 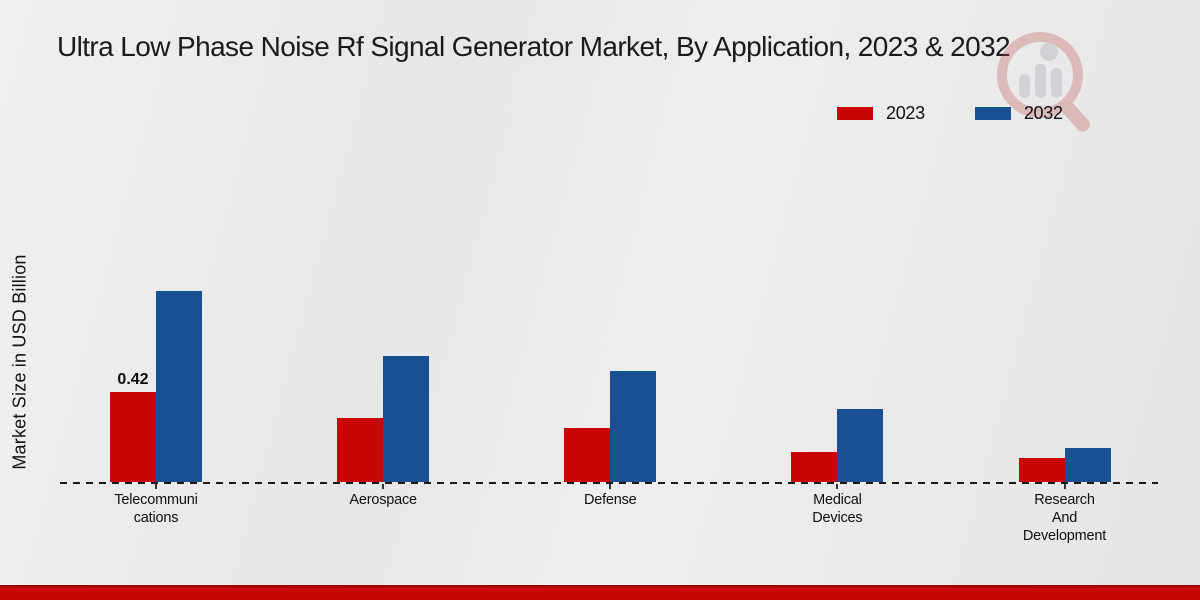 I want to click on bar-2023-medical-devices, so click(x=814, y=467).